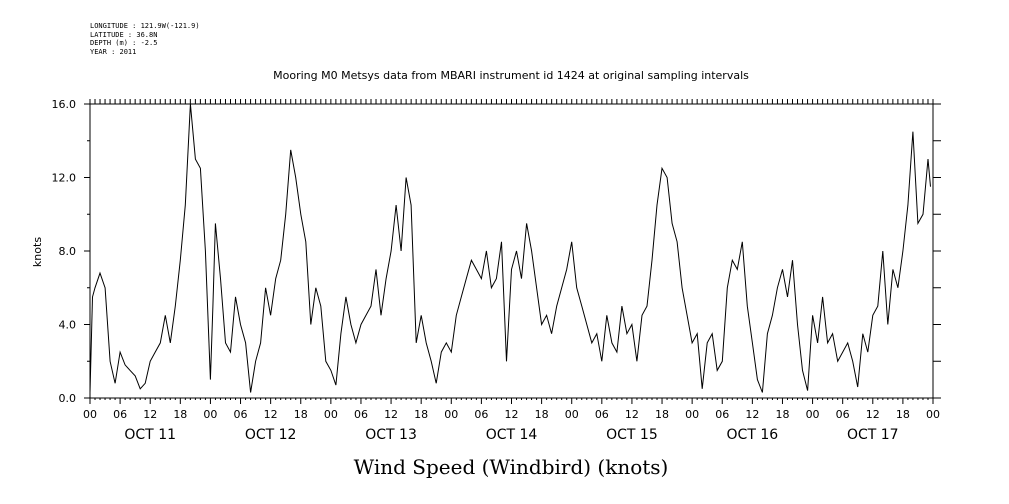  Describe the element at coordinates (512, 435) in the screenshot. I see `day-label: OCT 14` at that location.